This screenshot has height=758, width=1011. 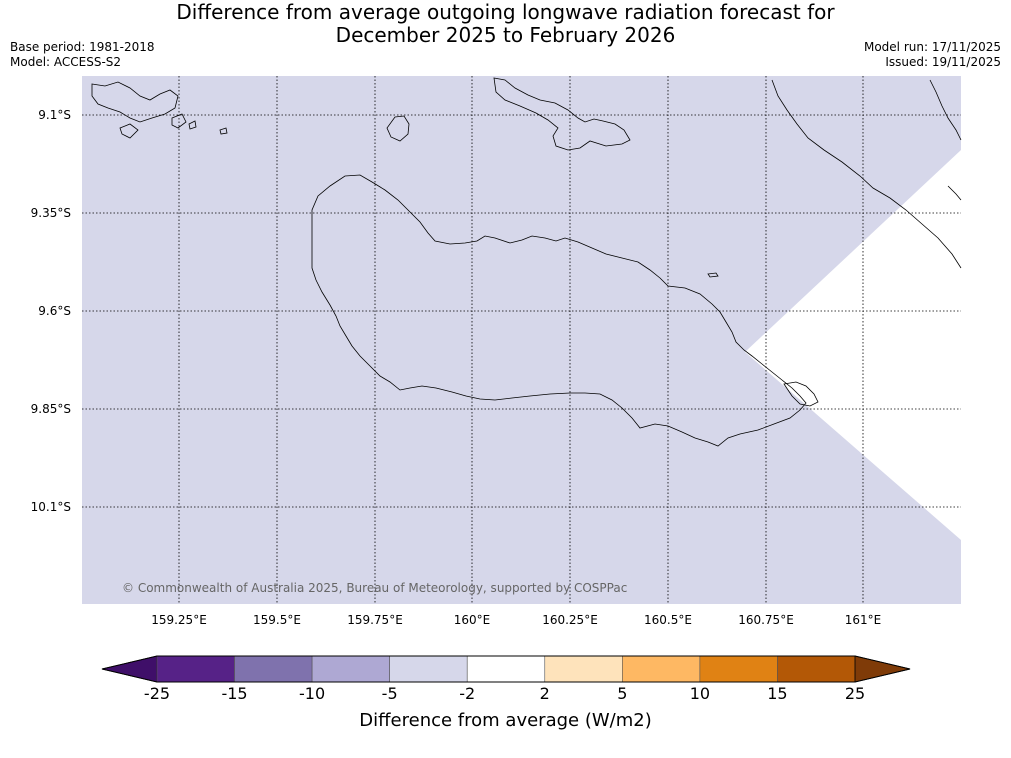 I want to click on island-malaita-north, so click(x=945, y=110).